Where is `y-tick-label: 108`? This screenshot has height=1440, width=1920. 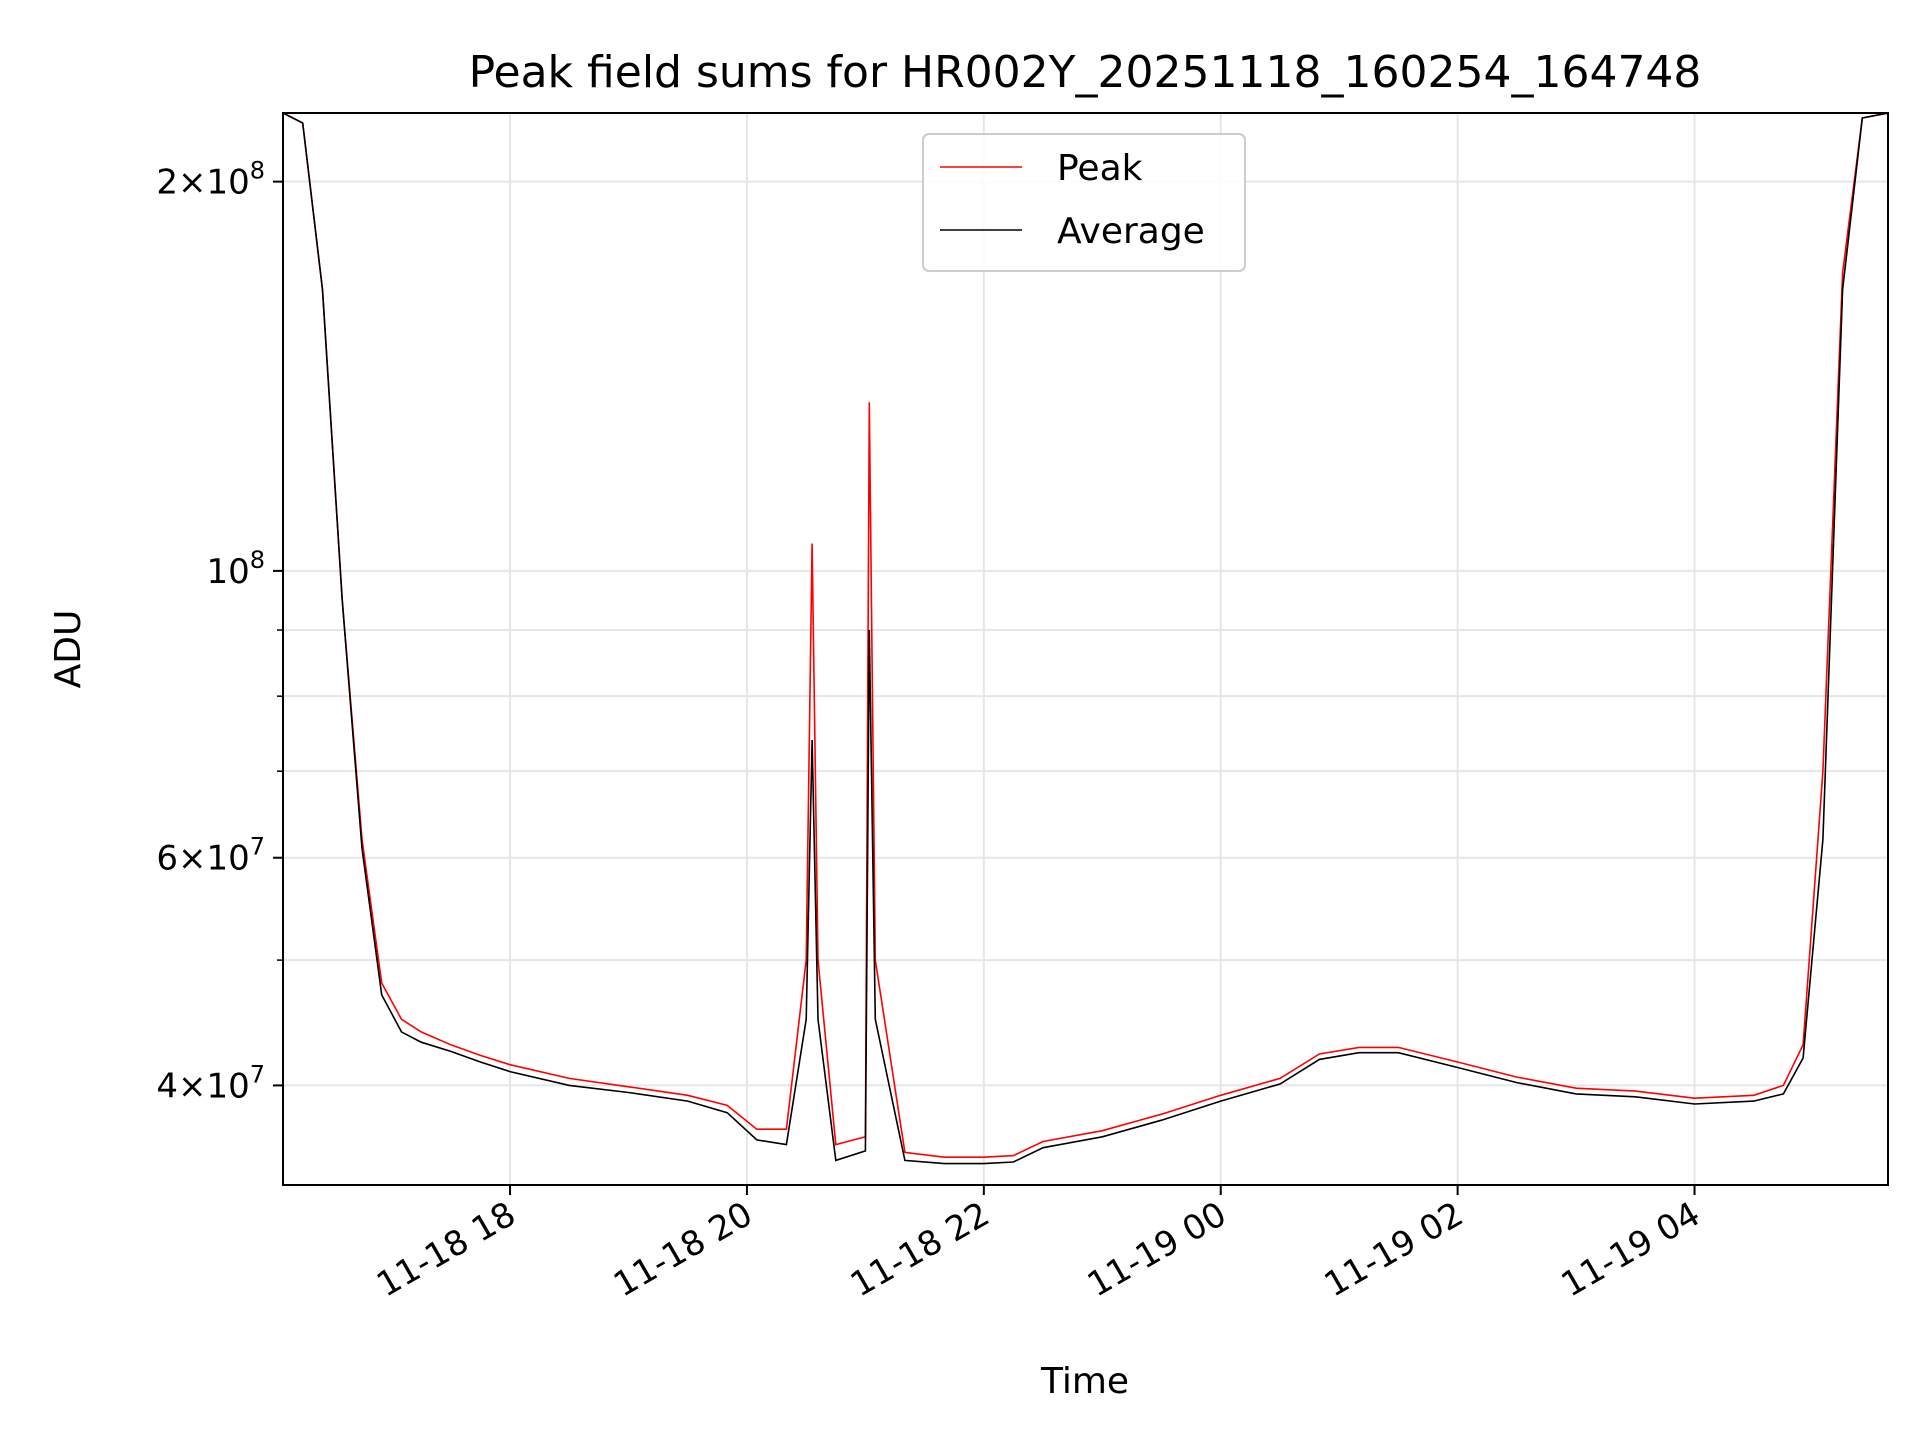 y-tick-label: 108 is located at coordinates (235, 569).